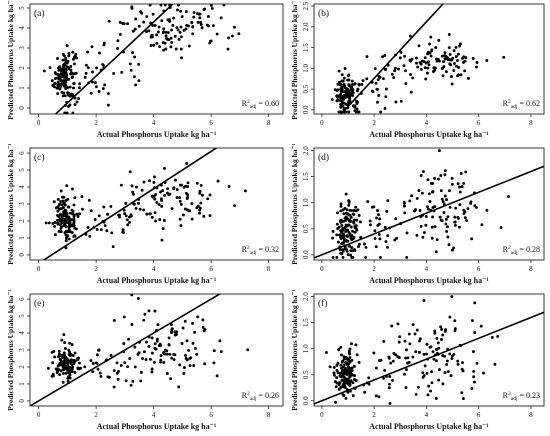  Describe the element at coordinates (427, 123) in the screenshot. I see `x-tick-label: 4` at that location.